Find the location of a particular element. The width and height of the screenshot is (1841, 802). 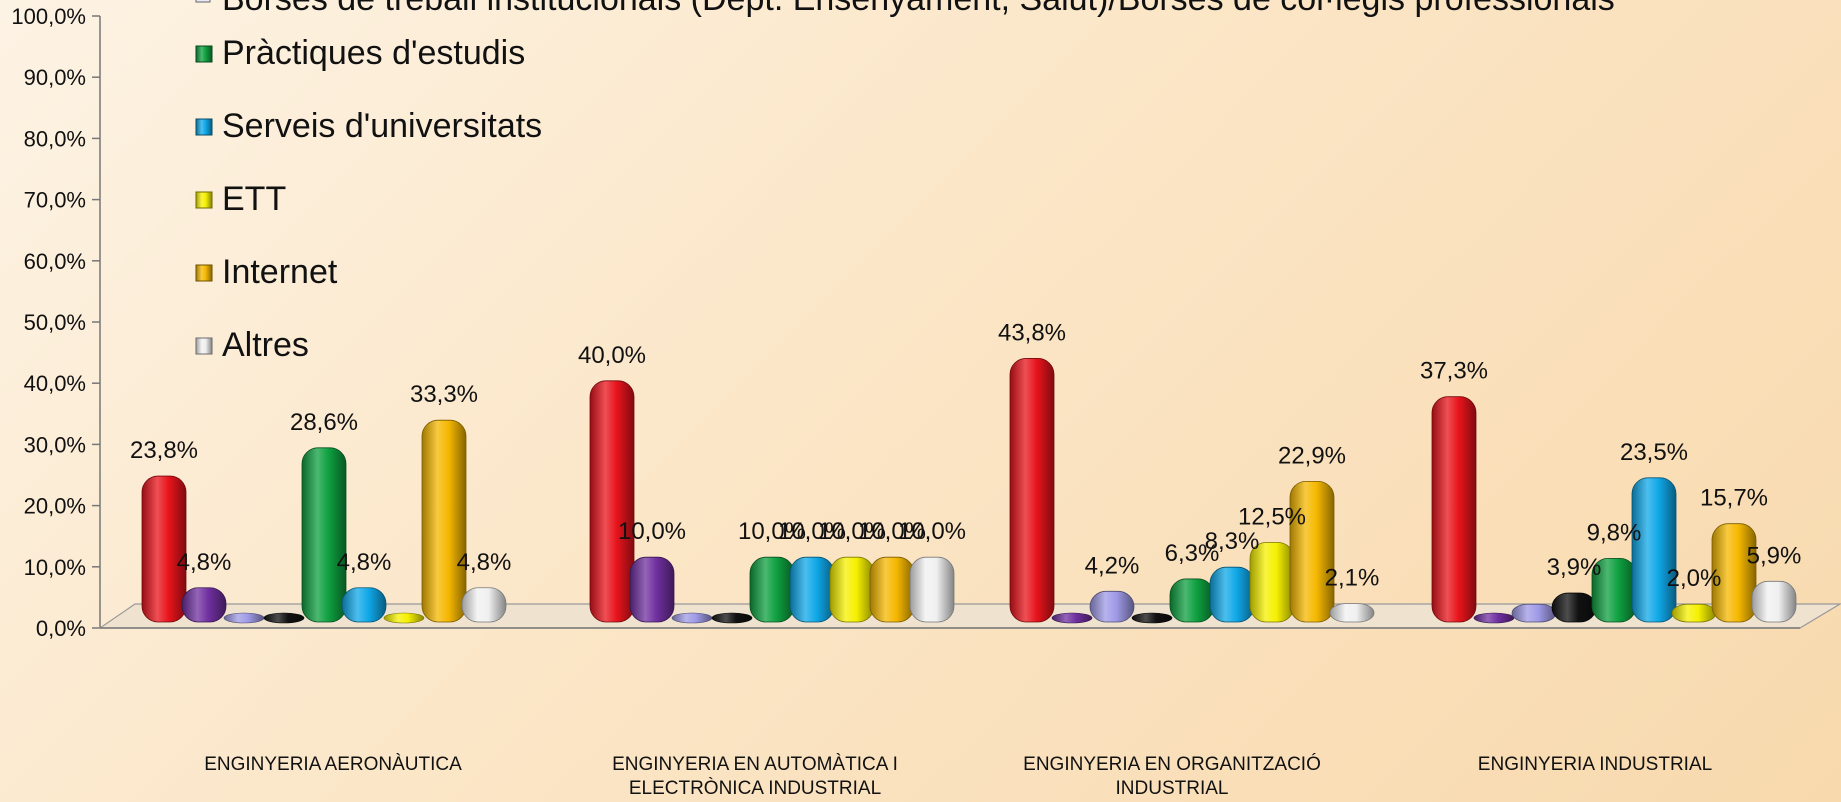

legend-label: Internet is located at coordinates (280, 272).